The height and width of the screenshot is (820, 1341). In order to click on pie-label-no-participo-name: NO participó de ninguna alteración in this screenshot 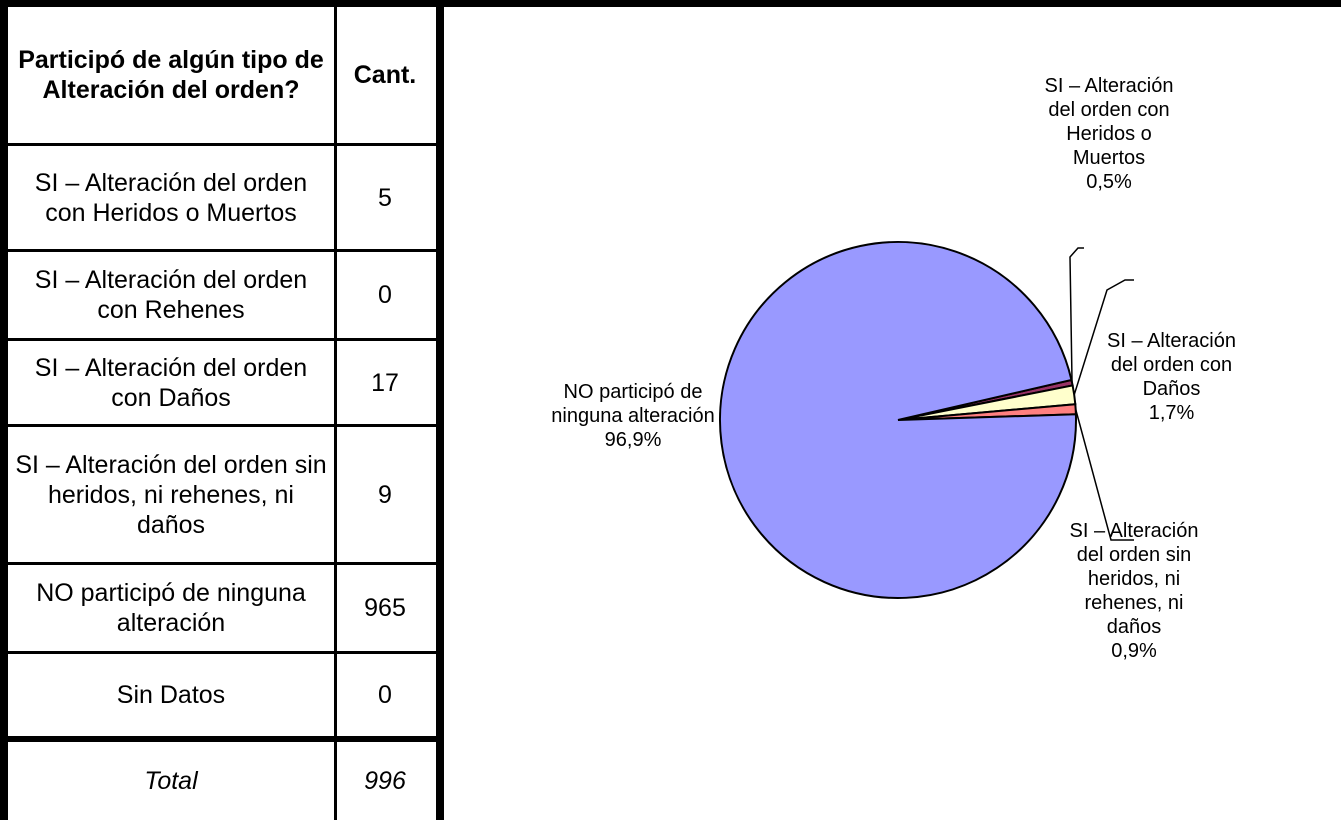, I will do `click(633, 404)`.